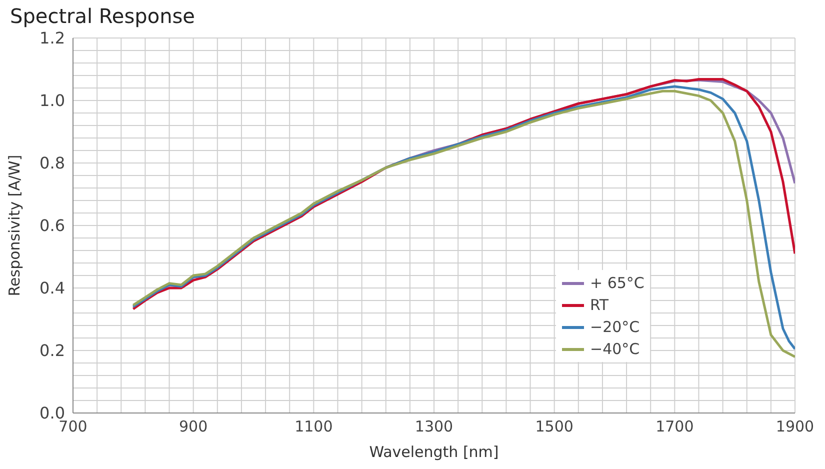 This screenshot has width=825, height=469. Describe the element at coordinates (14, 225) in the screenshot. I see `y-axis-title: Responsivity [A/W]` at that location.